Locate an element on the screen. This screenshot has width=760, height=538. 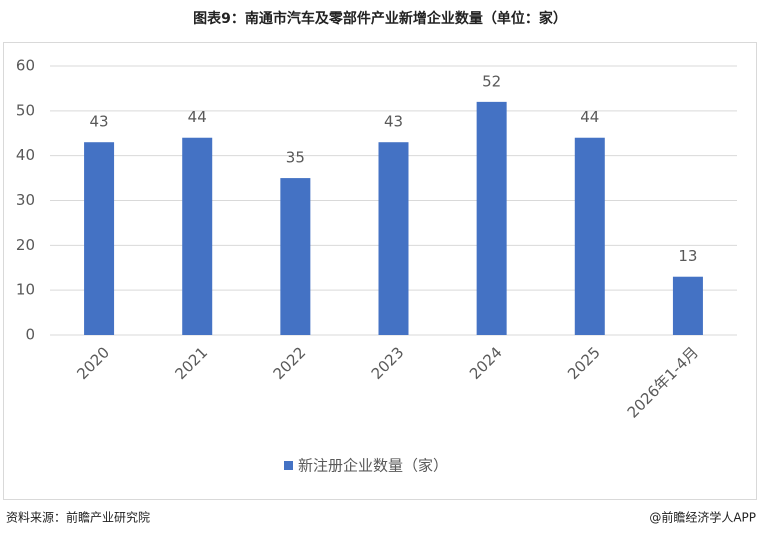
data-label: 52 is located at coordinates (491, 81).